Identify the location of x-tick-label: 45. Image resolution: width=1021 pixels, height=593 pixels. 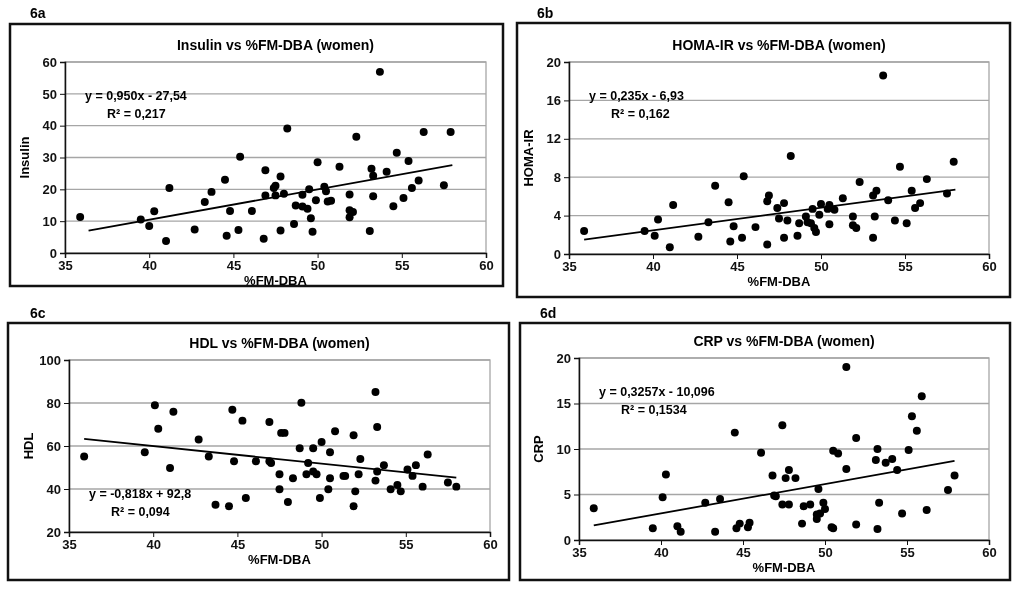
(743, 553).